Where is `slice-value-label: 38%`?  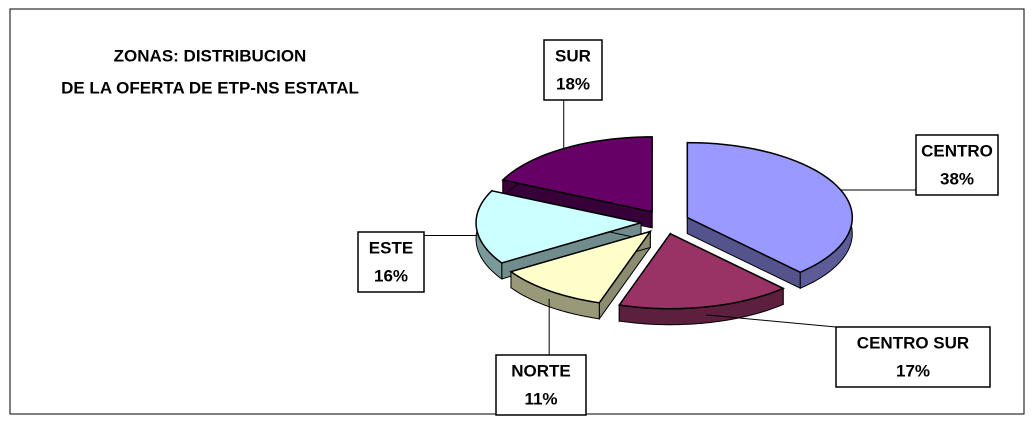
slice-value-label: 38% is located at coordinates (957, 178).